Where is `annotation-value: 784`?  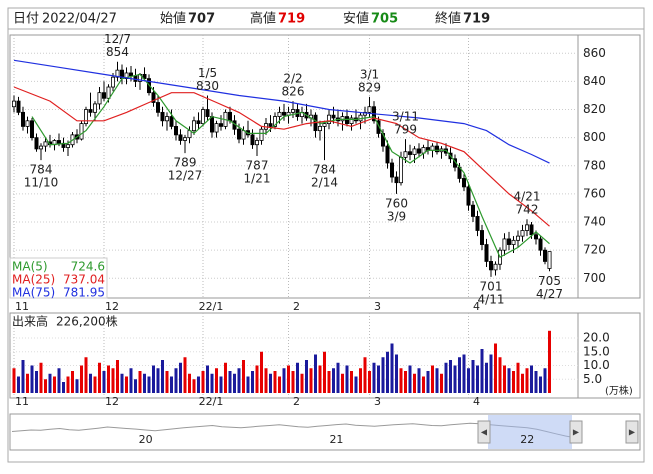
annotation-value: 784 is located at coordinates (324, 170).